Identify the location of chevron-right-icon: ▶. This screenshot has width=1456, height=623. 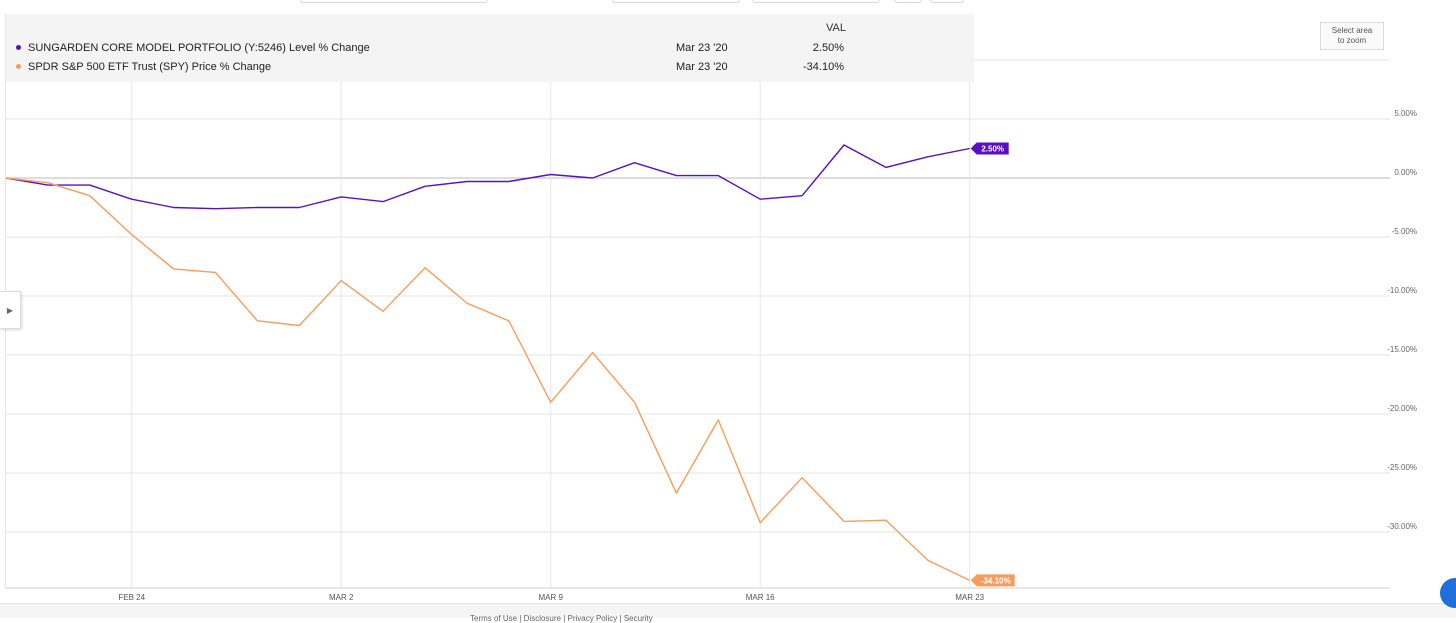
(10, 310).